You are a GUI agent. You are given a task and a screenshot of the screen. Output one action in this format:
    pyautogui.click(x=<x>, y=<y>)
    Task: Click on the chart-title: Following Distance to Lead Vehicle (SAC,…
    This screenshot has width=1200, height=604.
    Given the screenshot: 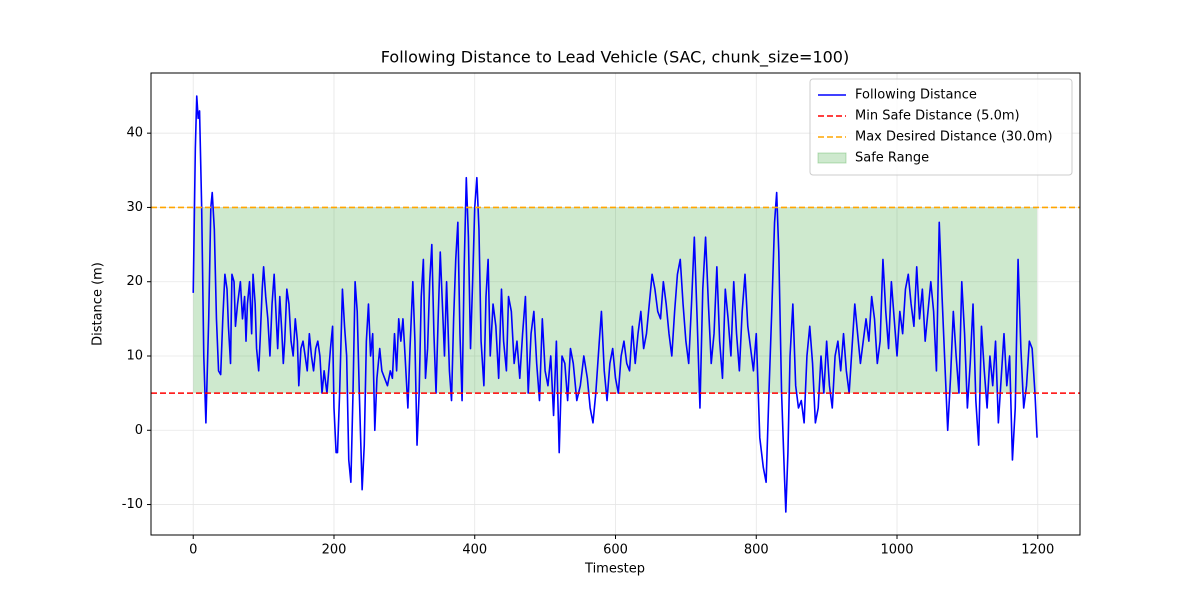 What is the action you would take?
    pyautogui.click(x=615, y=58)
    